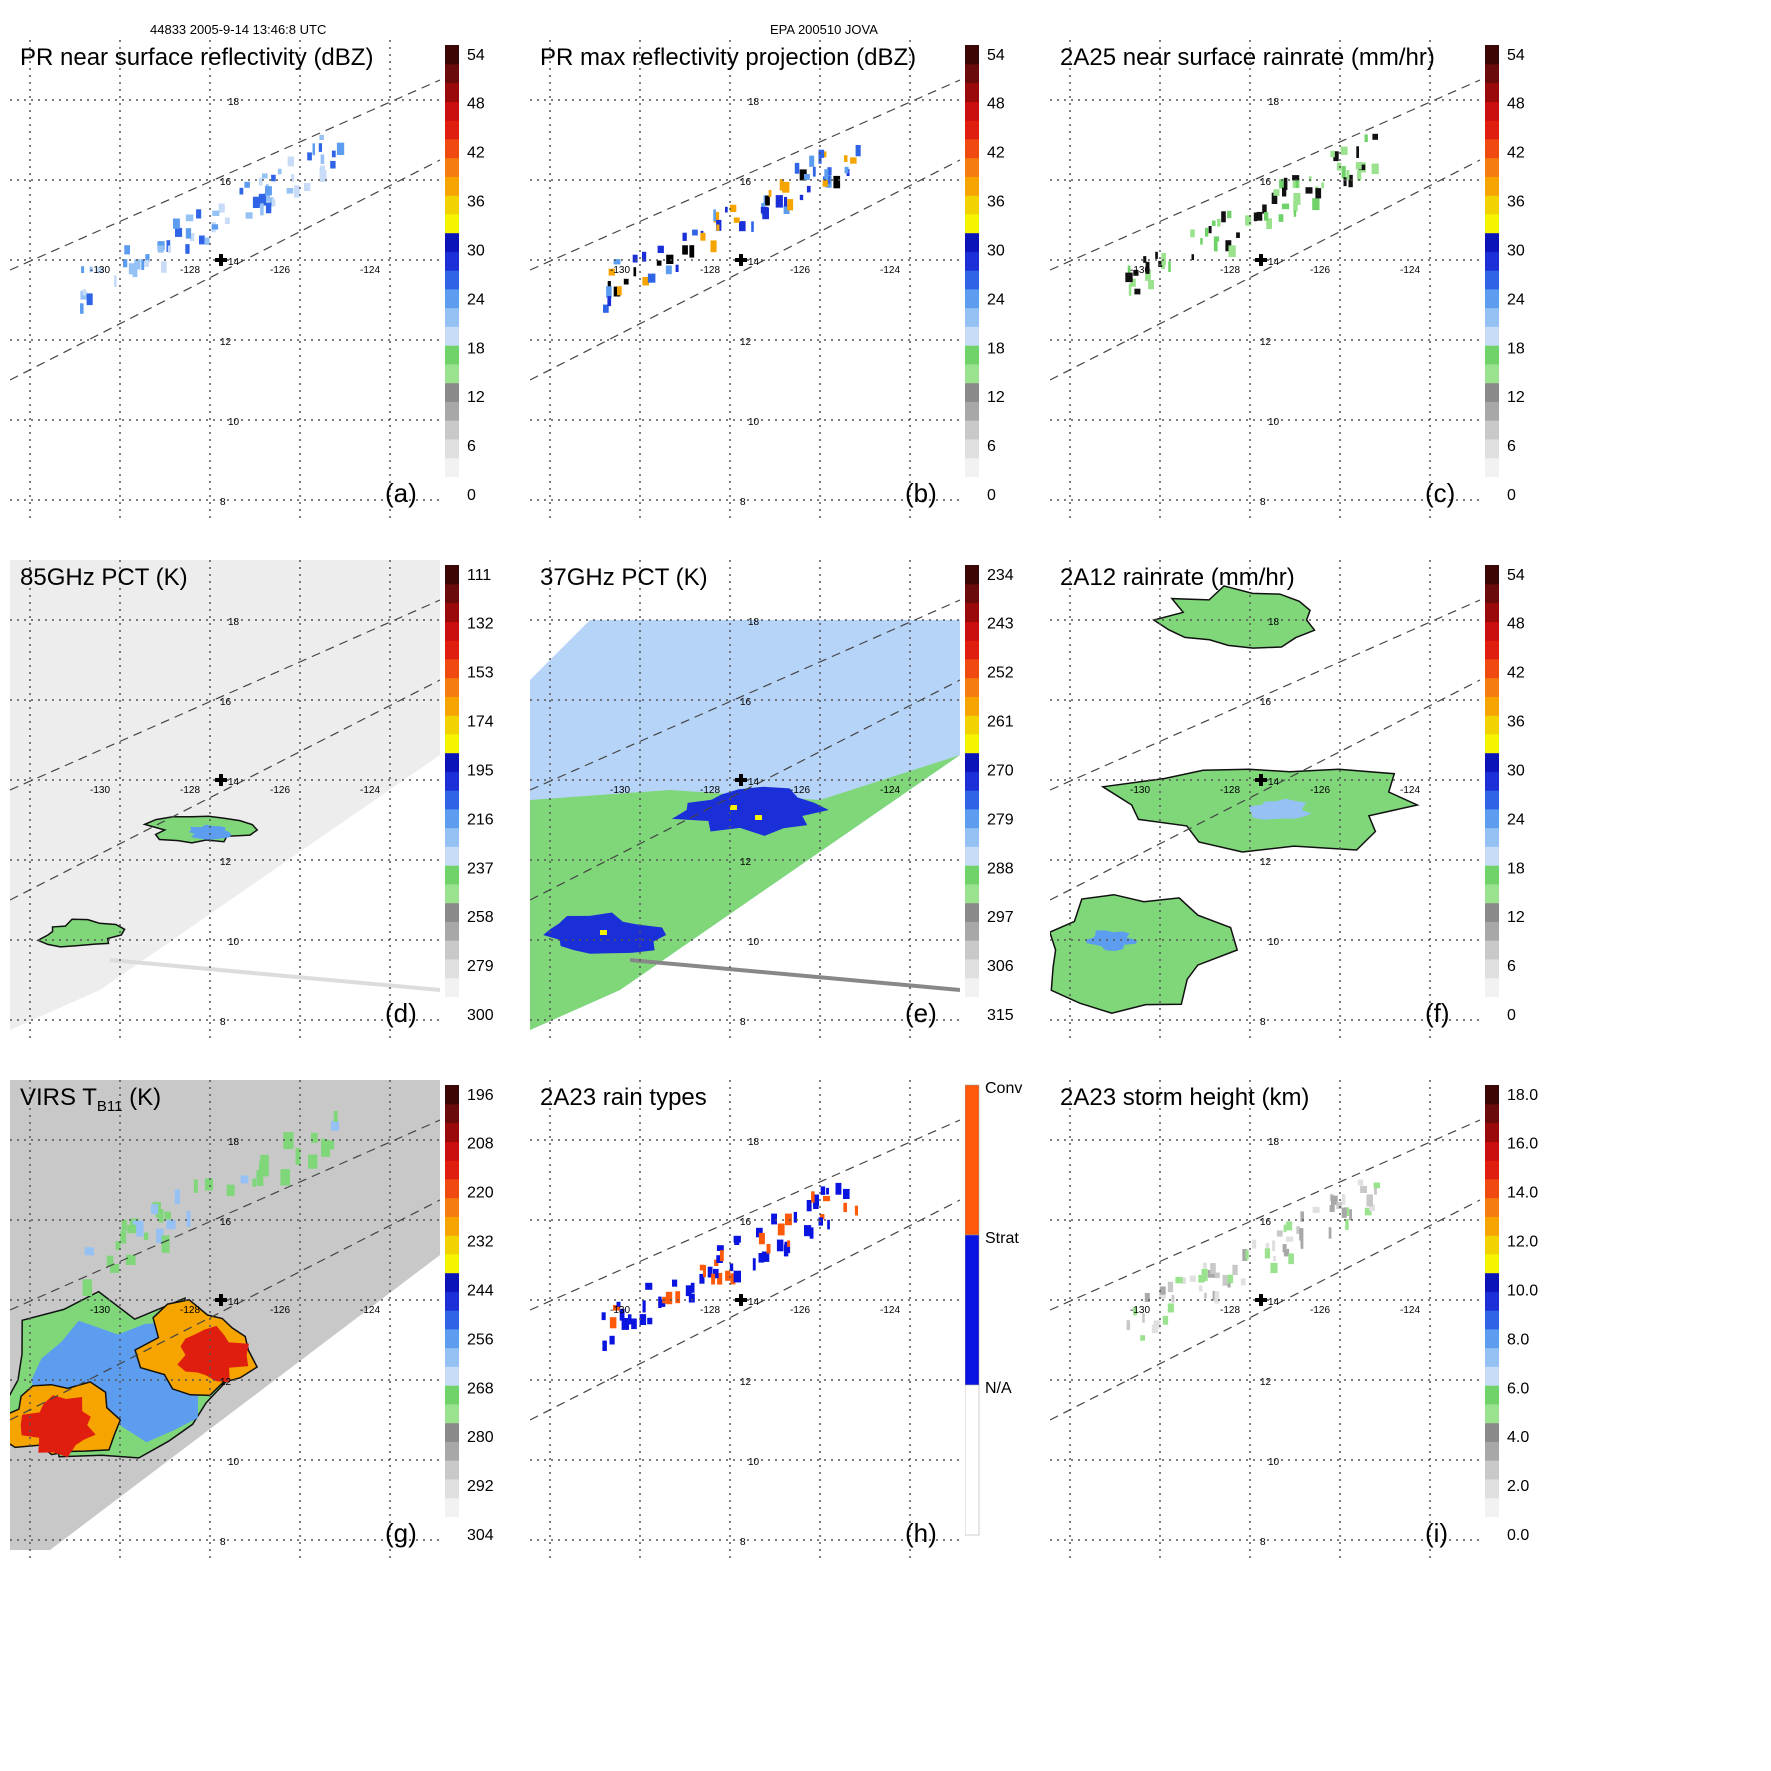  What do you see at coordinates (480, 624) in the screenshot?
I see `colorbar-label: 132` at bounding box center [480, 624].